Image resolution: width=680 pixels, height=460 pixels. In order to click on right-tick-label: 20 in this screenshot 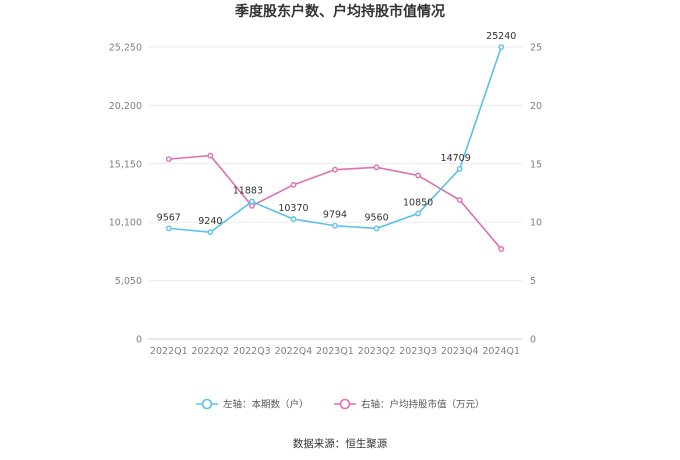, I will do `click(536, 106)`.